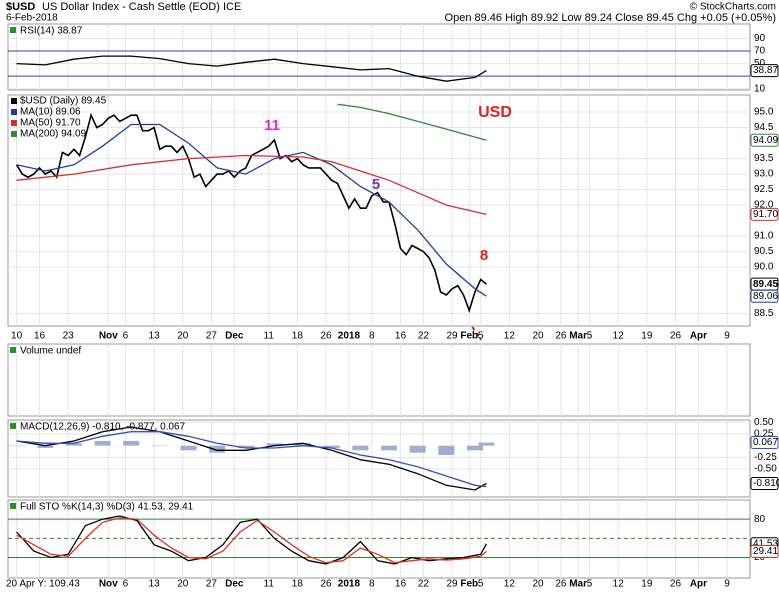 This screenshot has width=779, height=592. What do you see at coordinates (20, 7) in the screenshot?
I see `symbol: $USD` at bounding box center [20, 7].